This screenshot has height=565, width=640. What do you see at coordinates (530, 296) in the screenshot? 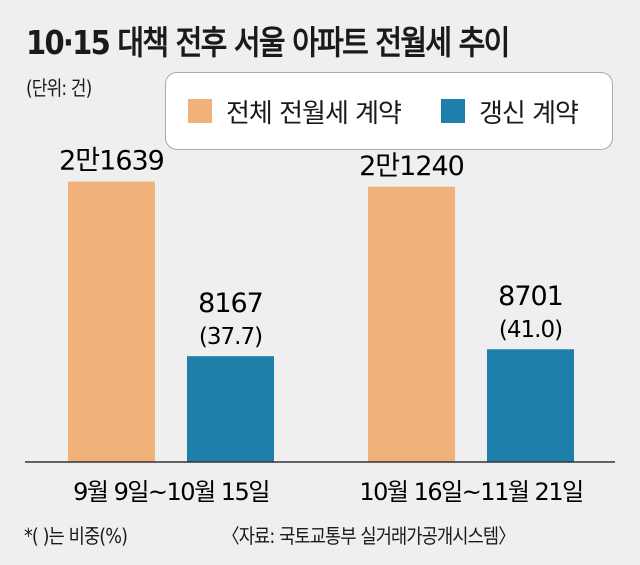
I see `data-label: 8701` at bounding box center [530, 296].